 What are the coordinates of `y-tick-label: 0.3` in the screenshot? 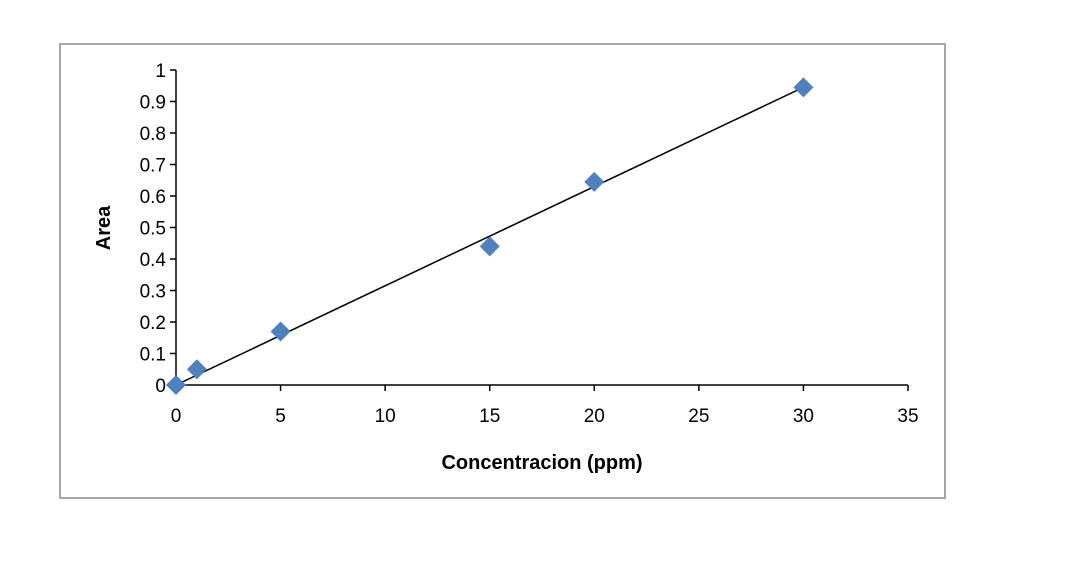 It's located at (153, 292).